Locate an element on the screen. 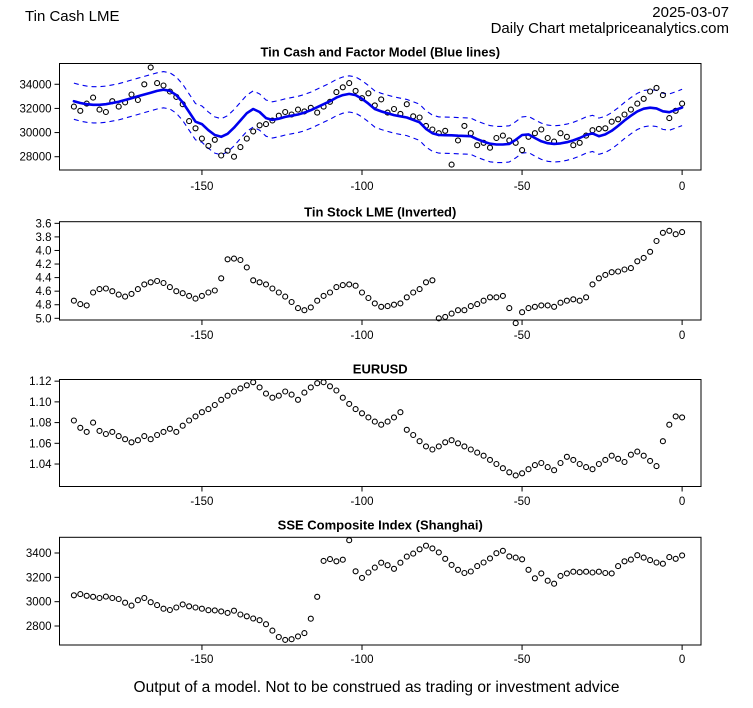 The width and height of the screenshot is (753, 708). x-tick-label: 0 is located at coordinates (682, 502).